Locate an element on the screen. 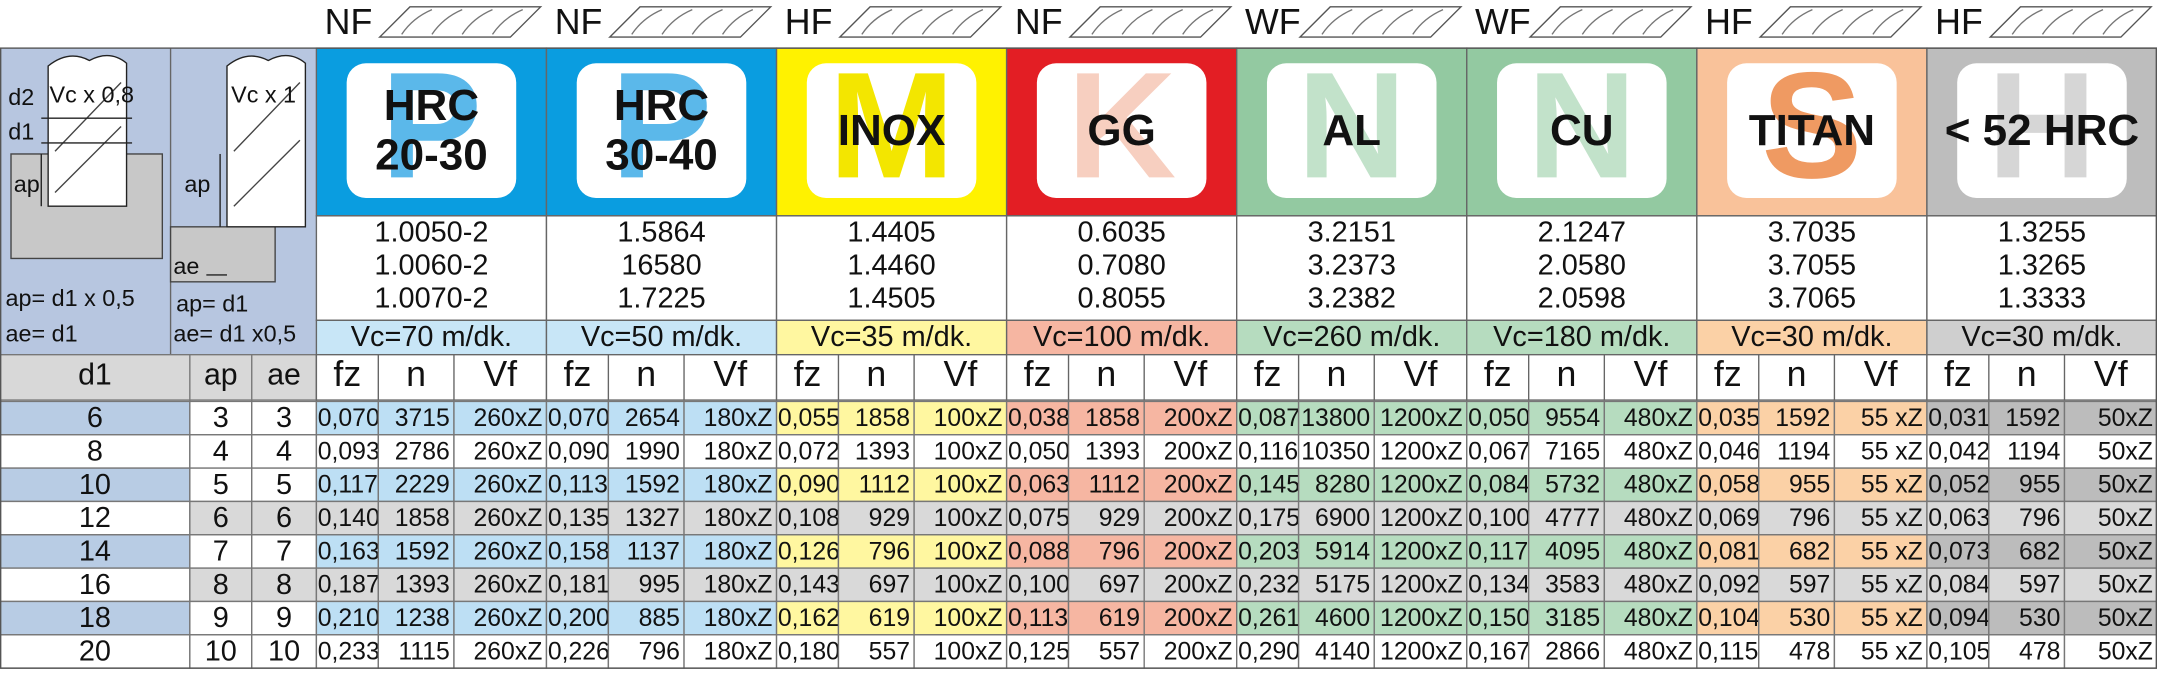 The width and height of the screenshot is (2157, 675). material-code: 1.0070-2 is located at coordinates (431, 298).